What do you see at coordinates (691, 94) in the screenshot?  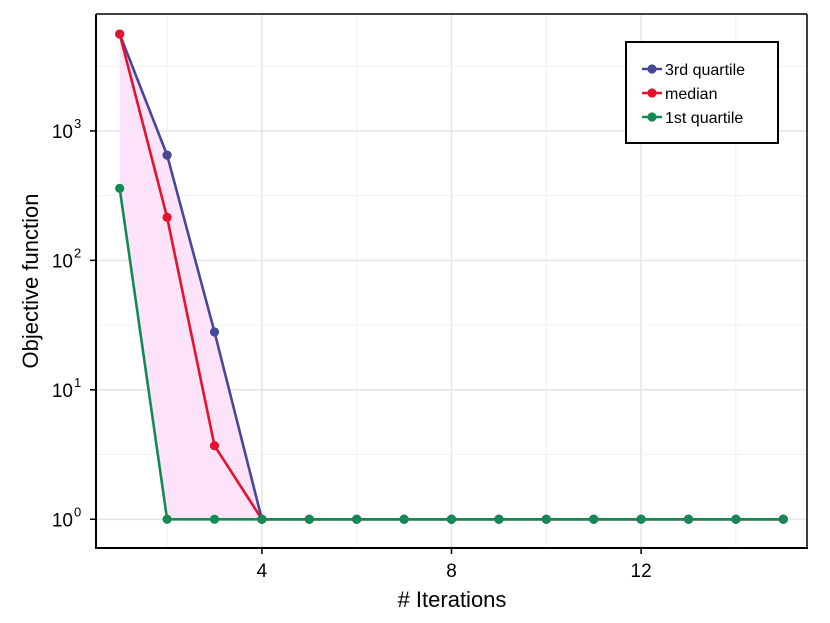 I see `legend-label-median: median` at bounding box center [691, 94].